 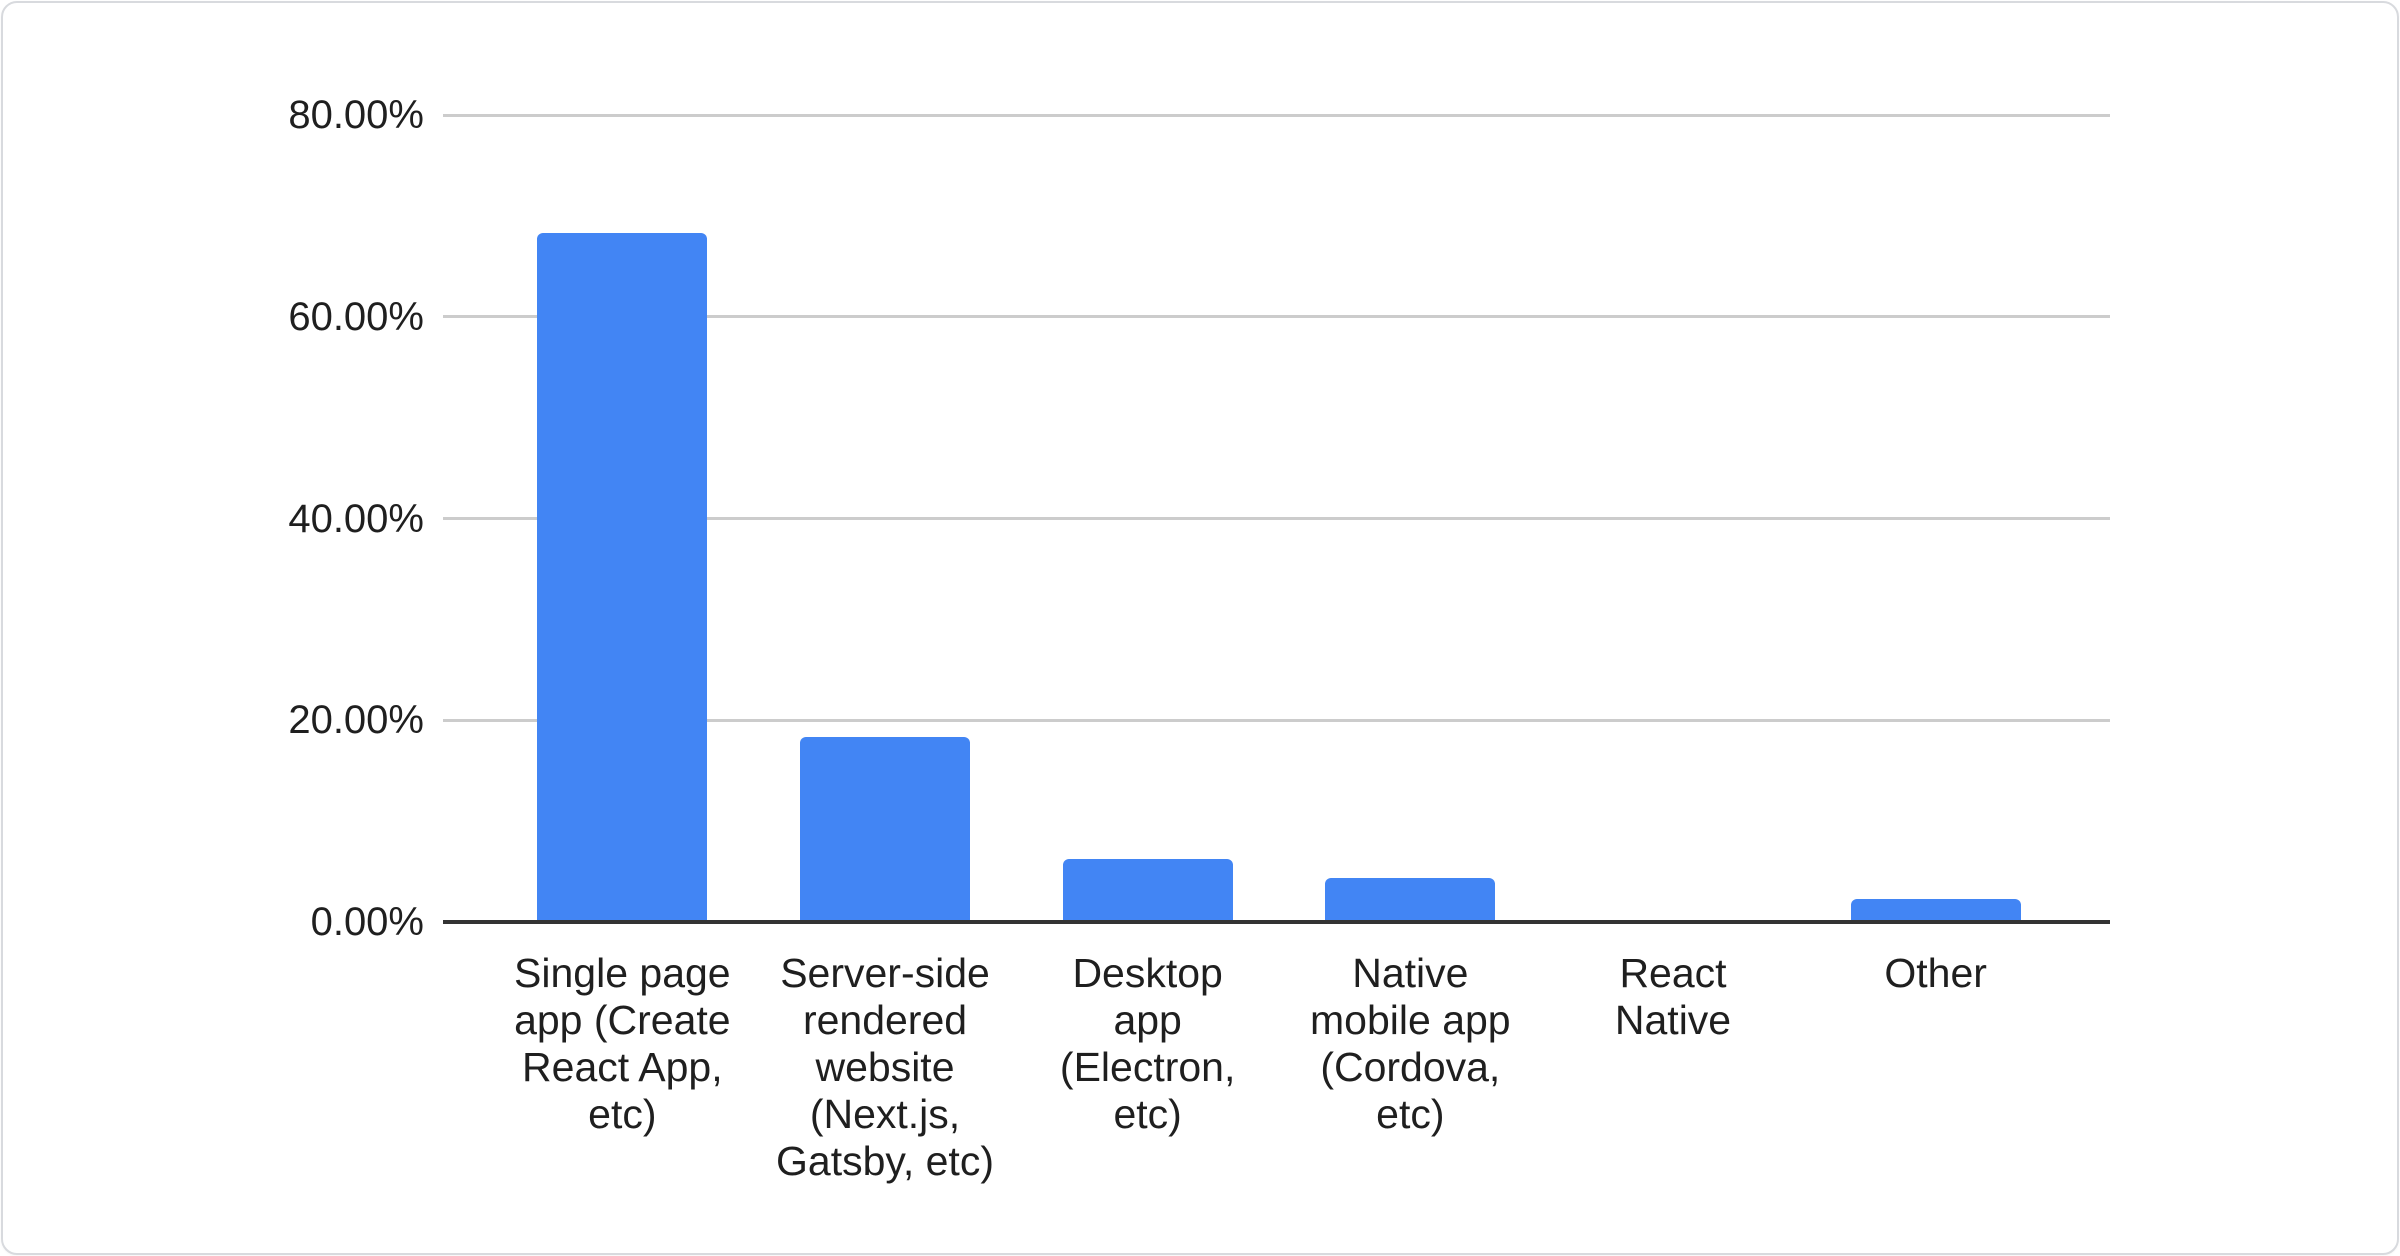 I want to click on x-axis-label-4: React Native, so click(x=1673, y=996).